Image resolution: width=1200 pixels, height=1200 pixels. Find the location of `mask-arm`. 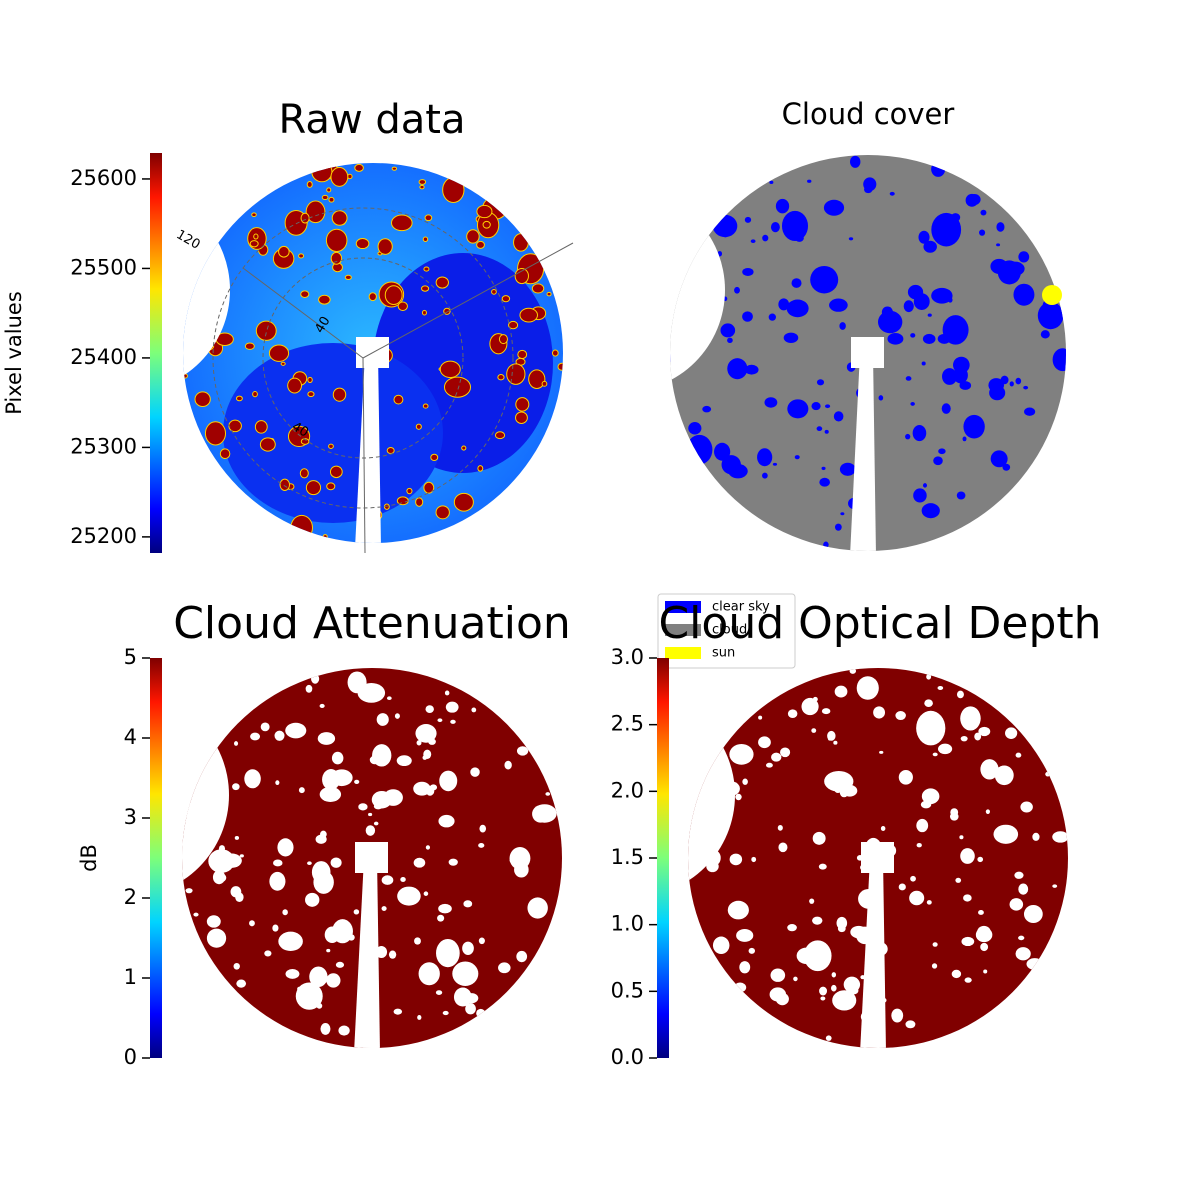

mask-arm is located at coordinates (368, 448).